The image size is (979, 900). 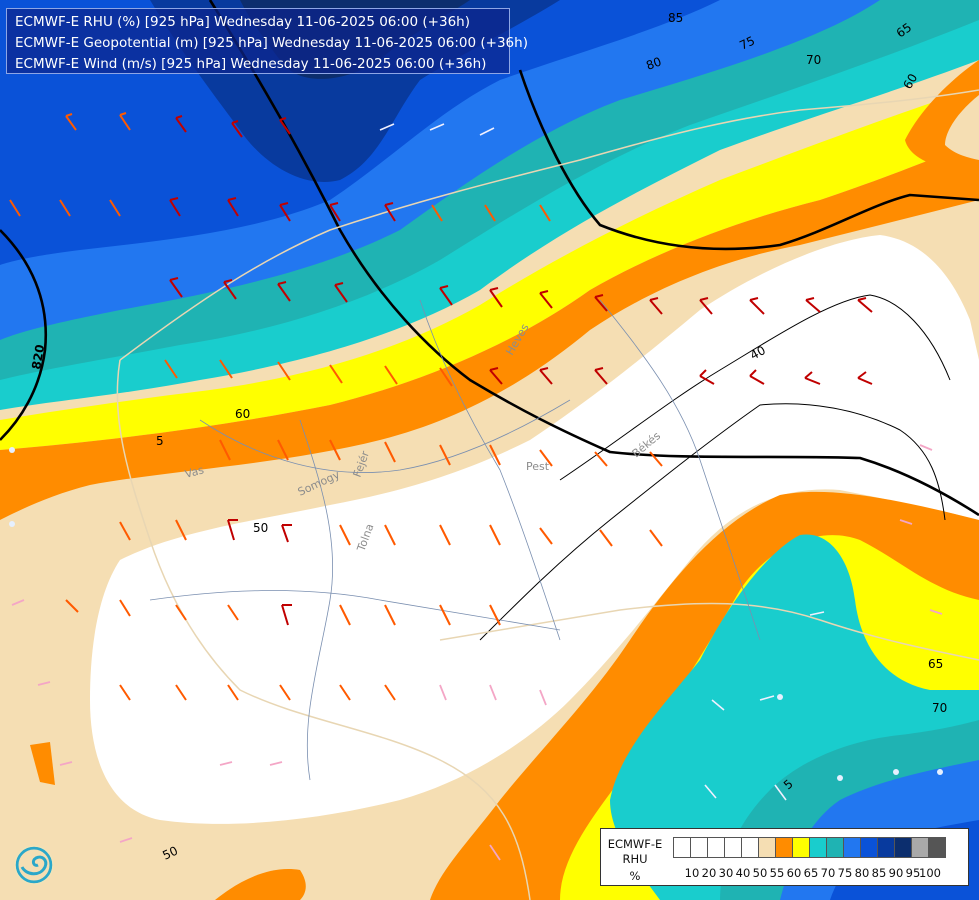 I want to click on rhu-blob-ne-inner, so click(x=962, y=127).